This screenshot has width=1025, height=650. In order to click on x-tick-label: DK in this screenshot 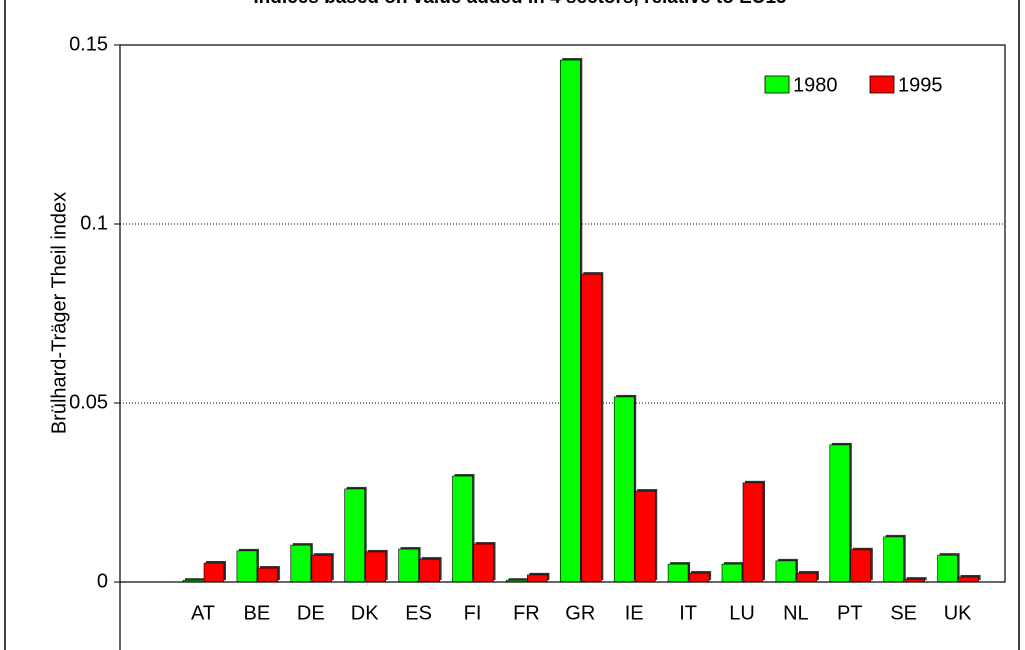, I will do `click(365, 613)`.